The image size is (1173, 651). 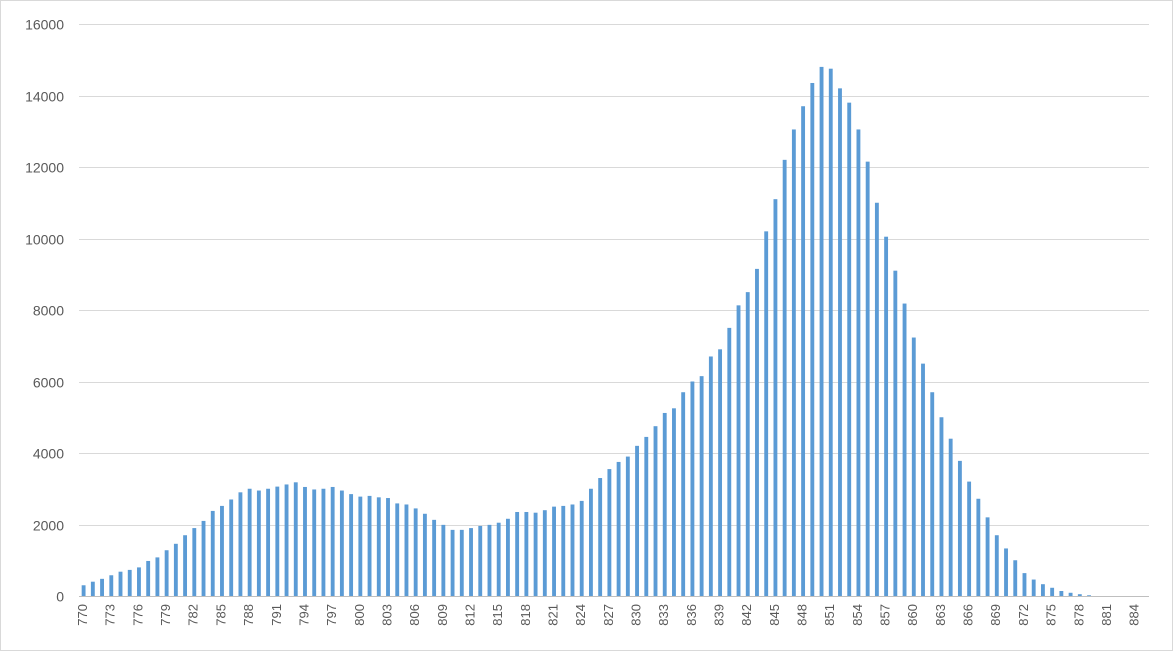 What do you see at coordinates (580, 615) in the screenshot?
I see `x-tick-label: 824` at bounding box center [580, 615].